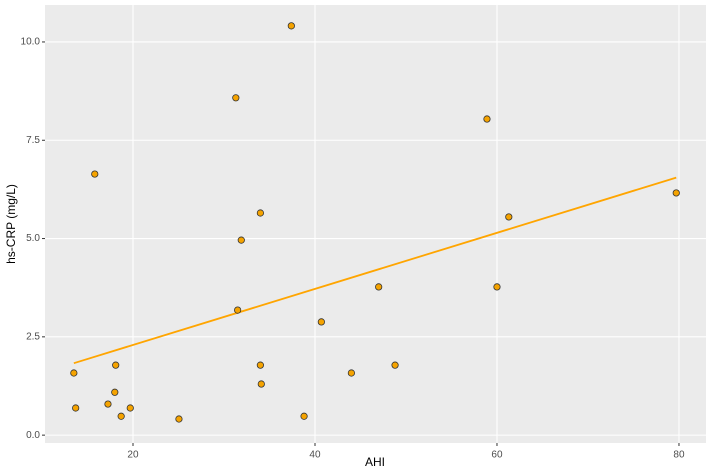 The image size is (715, 473). Describe the element at coordinates (375, 462) in the screenshot. I see `x-axis-title: AHI` at that location.